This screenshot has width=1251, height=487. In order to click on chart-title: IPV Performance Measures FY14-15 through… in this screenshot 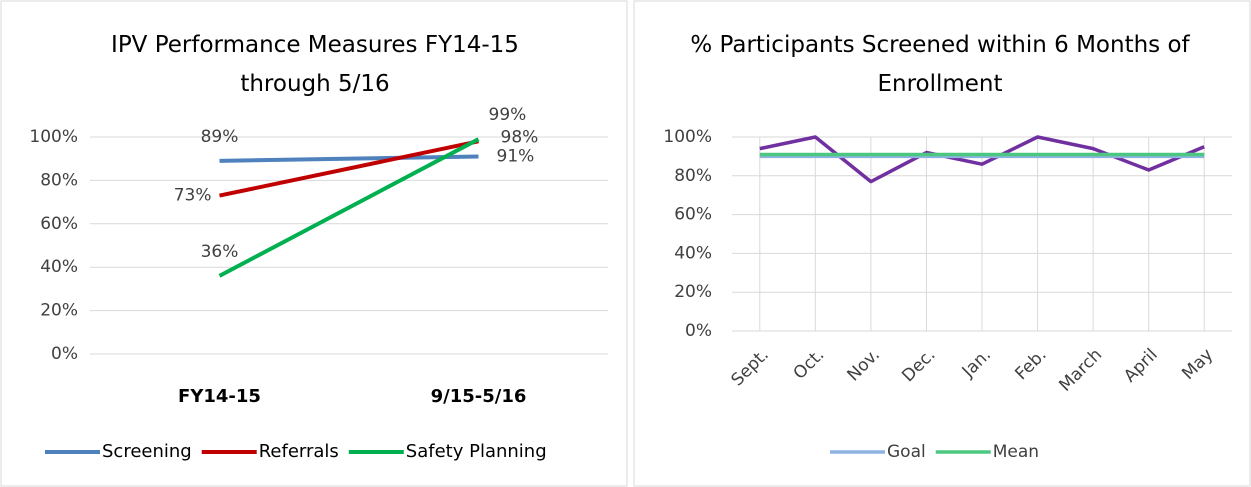, I will do `click(315, 64)`.